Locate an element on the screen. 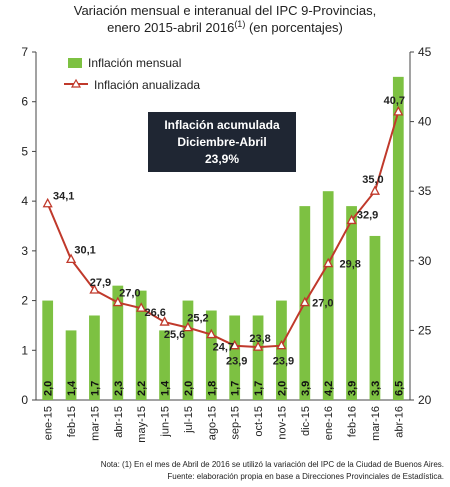 Image resolution: width=450 pixels, height=487 pixels. line-value-label: 24,7 is located at coordinates (223, 348).